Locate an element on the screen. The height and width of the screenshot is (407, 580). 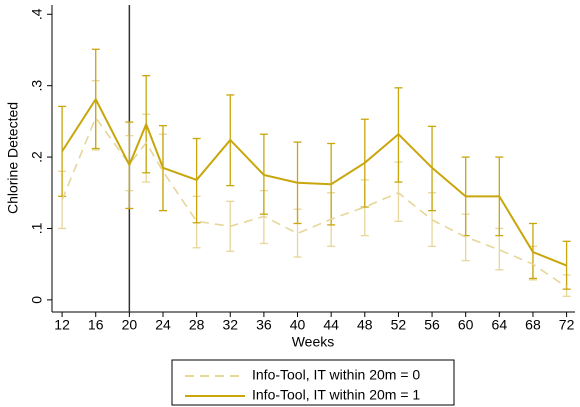
x-tick-label: 40 is located at coordinates (298, 325).